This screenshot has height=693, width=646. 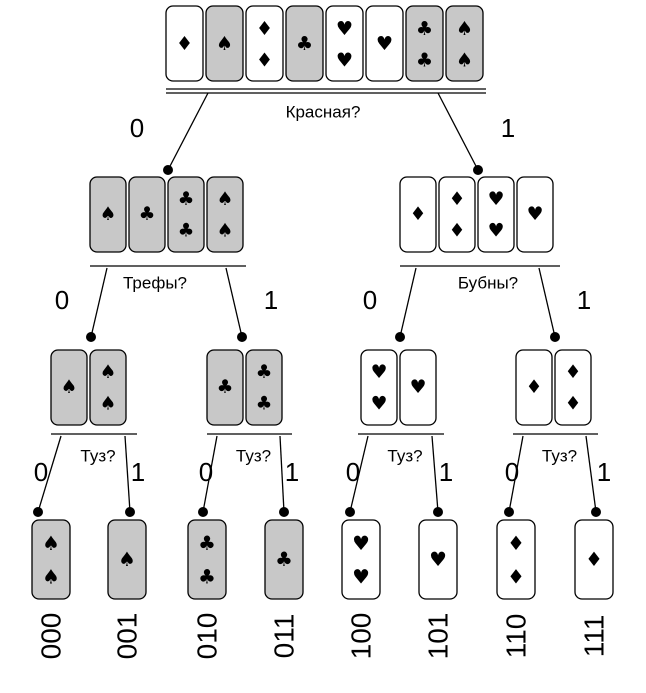 I want to click on binary-code-label: 001, so click(x=127, y=636).